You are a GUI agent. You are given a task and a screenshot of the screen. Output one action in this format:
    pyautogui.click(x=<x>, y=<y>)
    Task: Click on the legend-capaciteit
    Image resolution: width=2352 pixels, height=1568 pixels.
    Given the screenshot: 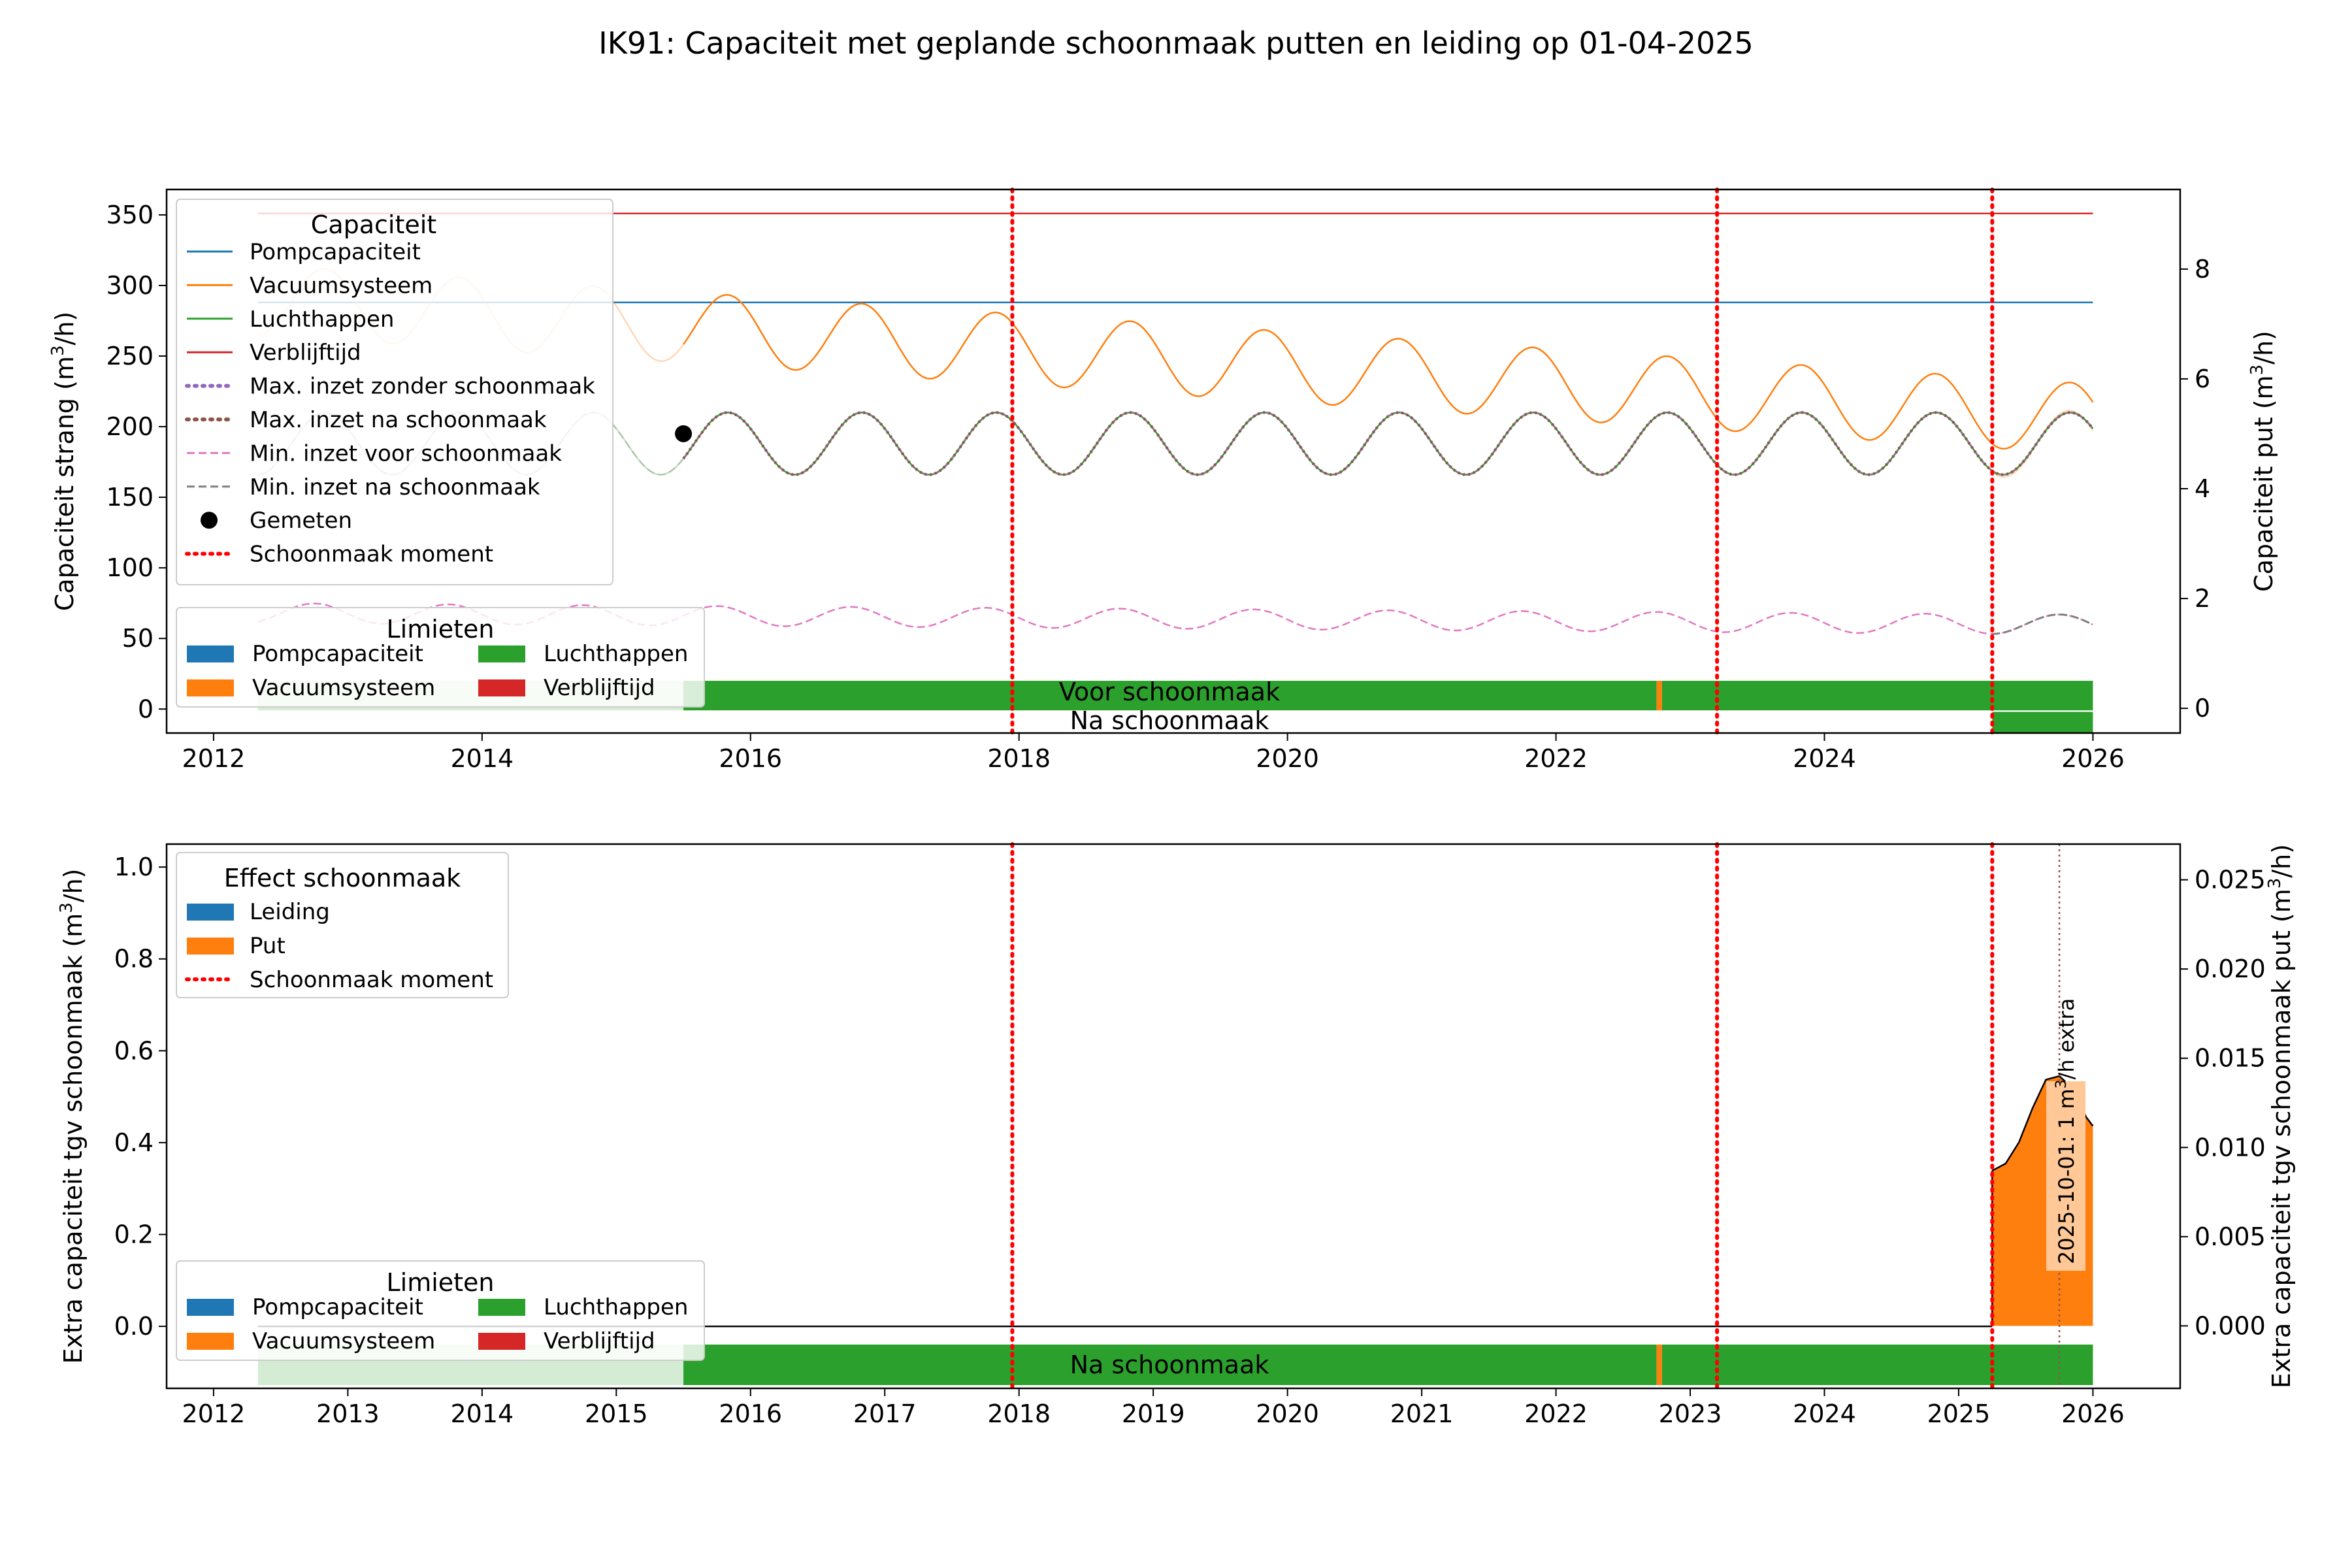 What is the action you would take?
    pyautogui.click(x=394, y=392)
    